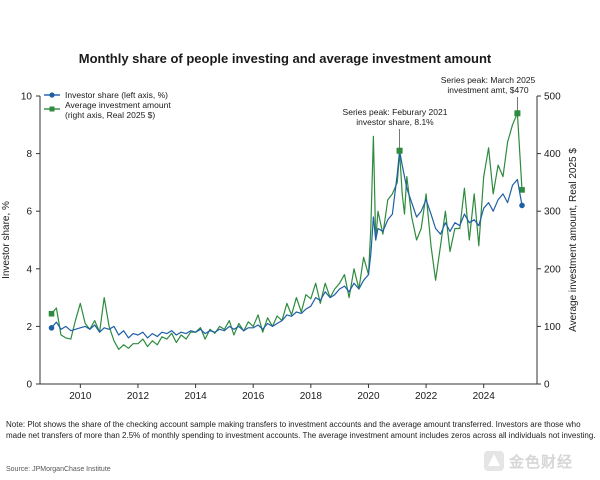  What do you see at coordinates (253, 396) in the screenshot?
I see `x-tick-label: 2016` at bounding box center [253, 396].